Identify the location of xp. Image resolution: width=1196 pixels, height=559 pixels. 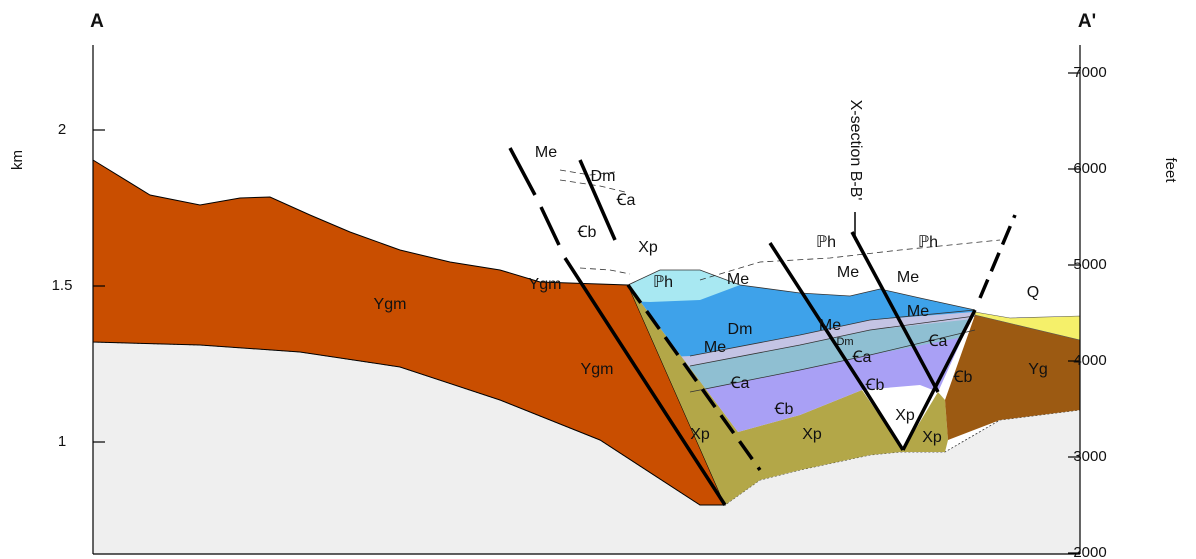
(788, 395).